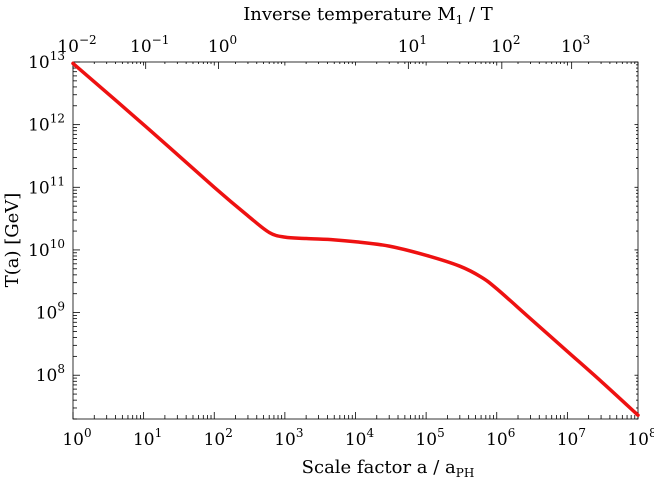 This screenshot has height=480, width=654. I want to click on top-axis-label-sub: 1, so click(460, 20).